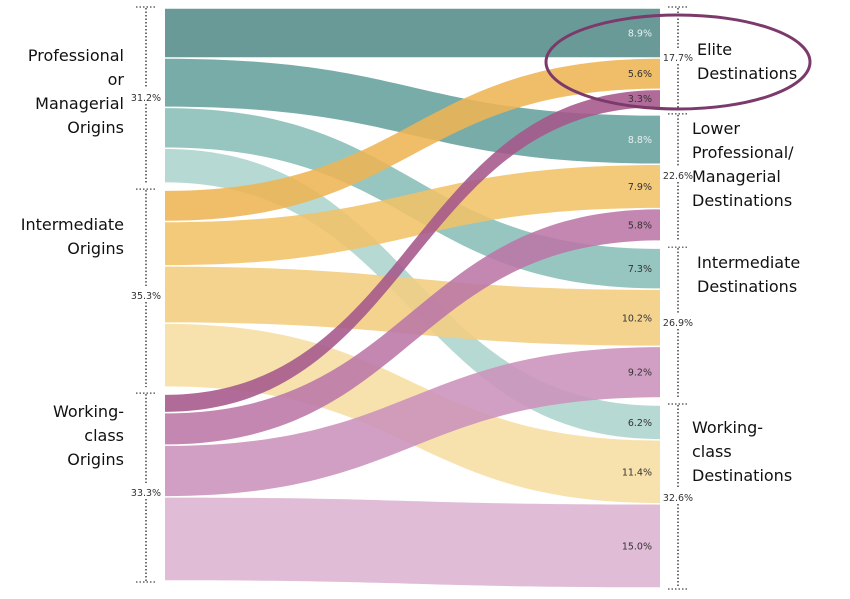  What do you see at coordinates (637, 472) in the screenshot?
I see `flow-value-label: 11.4%` at bounding box center [637, 472].